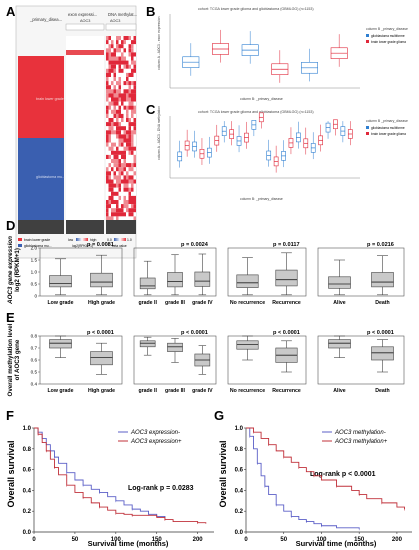  What do you see at coordinates (37, 240) in the screenshot?
I see `legend-label-lgg: brain lower grade` at bounding box center [37, 240].